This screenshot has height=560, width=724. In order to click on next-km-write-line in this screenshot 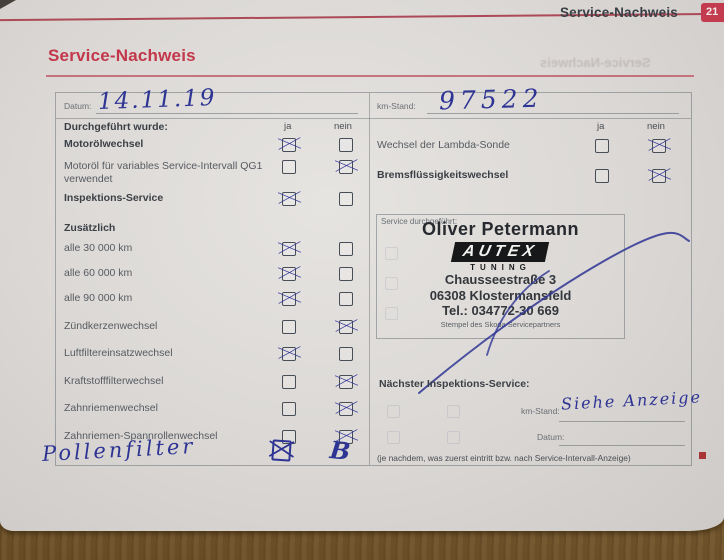, I will do `click(622, 421)`.